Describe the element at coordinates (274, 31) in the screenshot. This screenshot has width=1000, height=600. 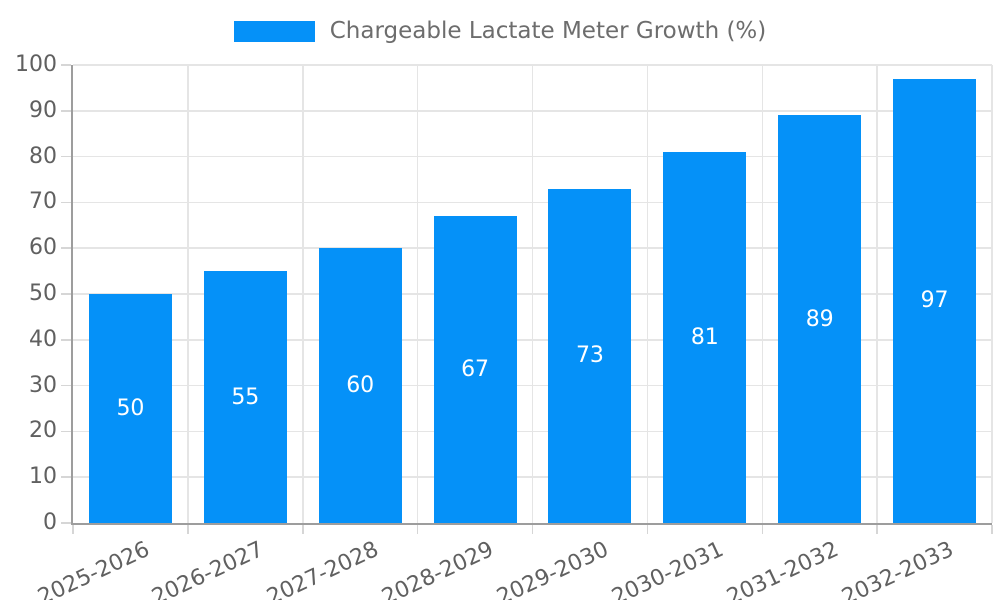
I see `legend-swatch` at that location.